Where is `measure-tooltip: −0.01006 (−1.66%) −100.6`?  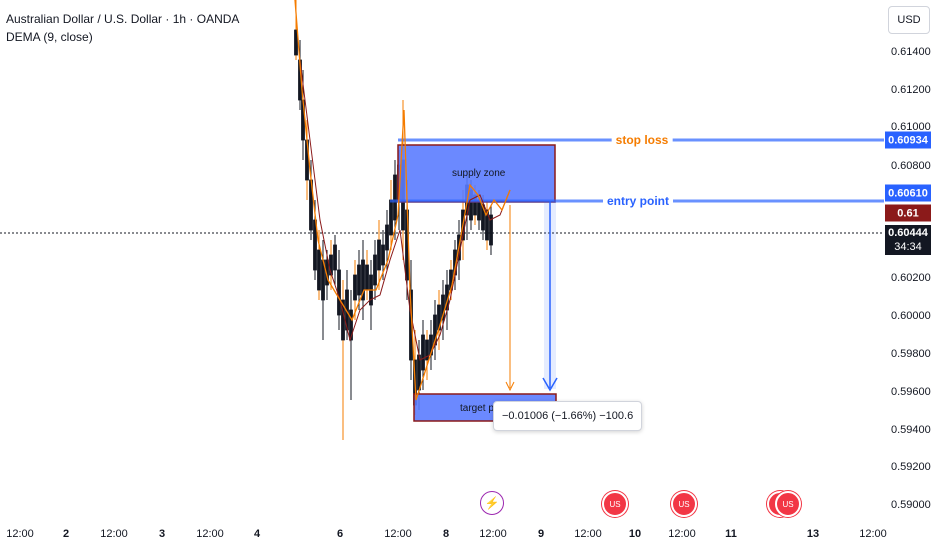
measure-tooltip: −0.01006 (−1.66%) −100.6 is located at coordinates (568, 416).